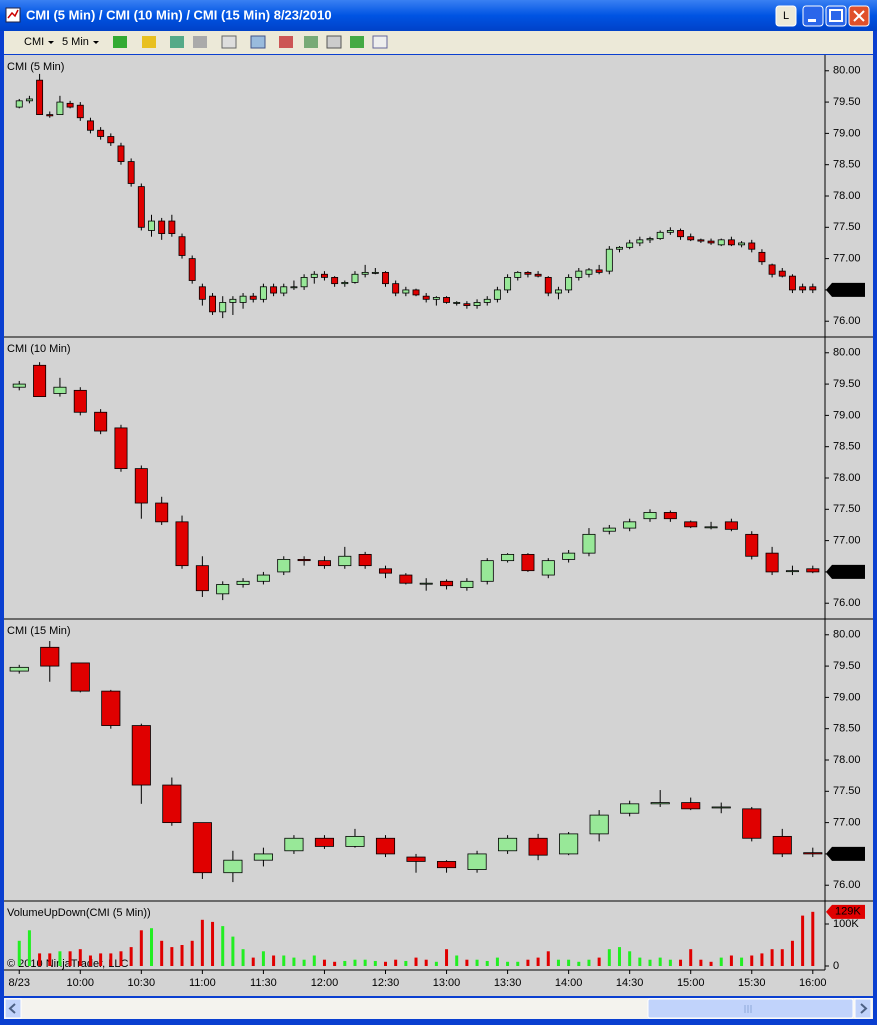 This screenshot has height=1025, width=877. What do you see at coordinates (813, 983) in the screenshot?
I see `x-tick-label: 16:00` at bounding box center [813, 983].